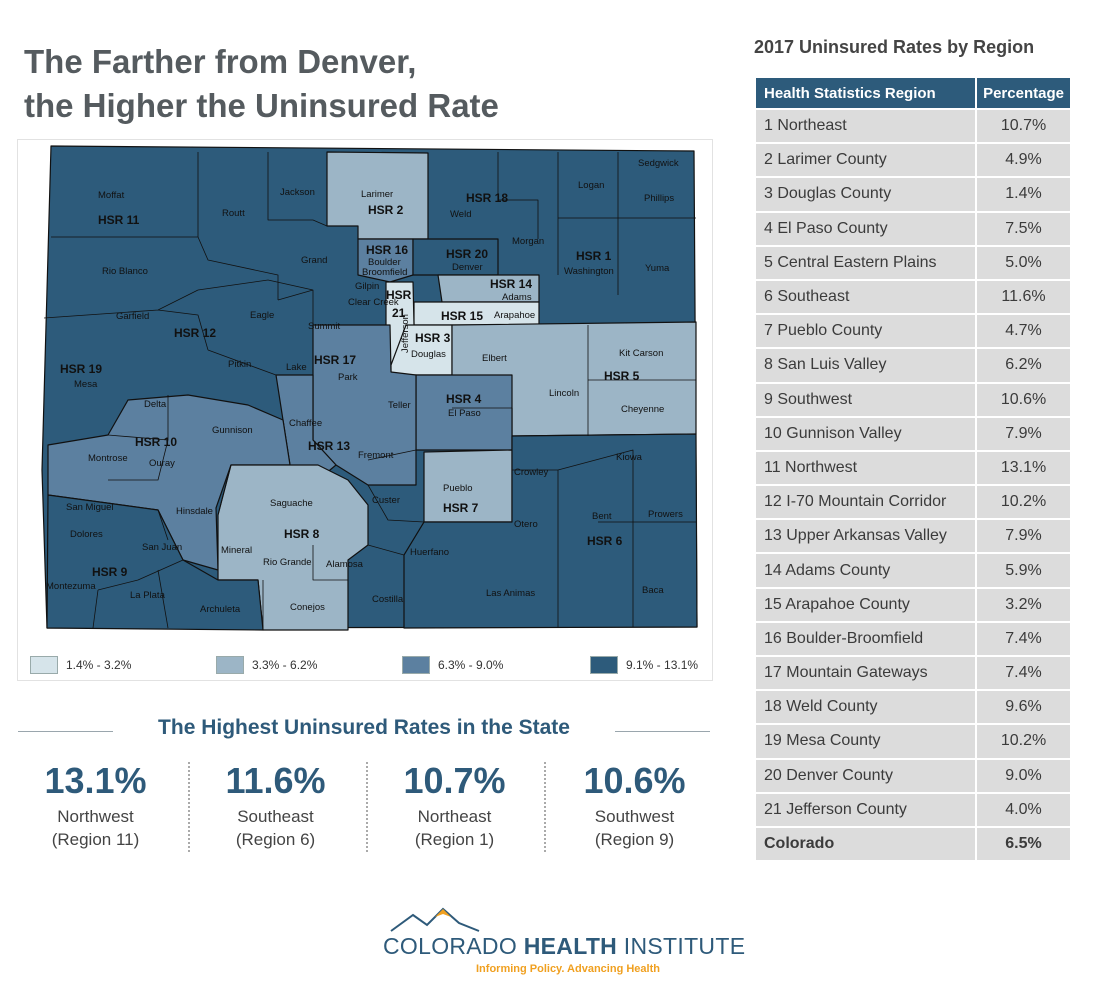 The image size is (1100, 997). What do you see at coordinates (155, 404) in the screenshot?
I see `map-label-delta: Delta` at bounding box center [155, 404].